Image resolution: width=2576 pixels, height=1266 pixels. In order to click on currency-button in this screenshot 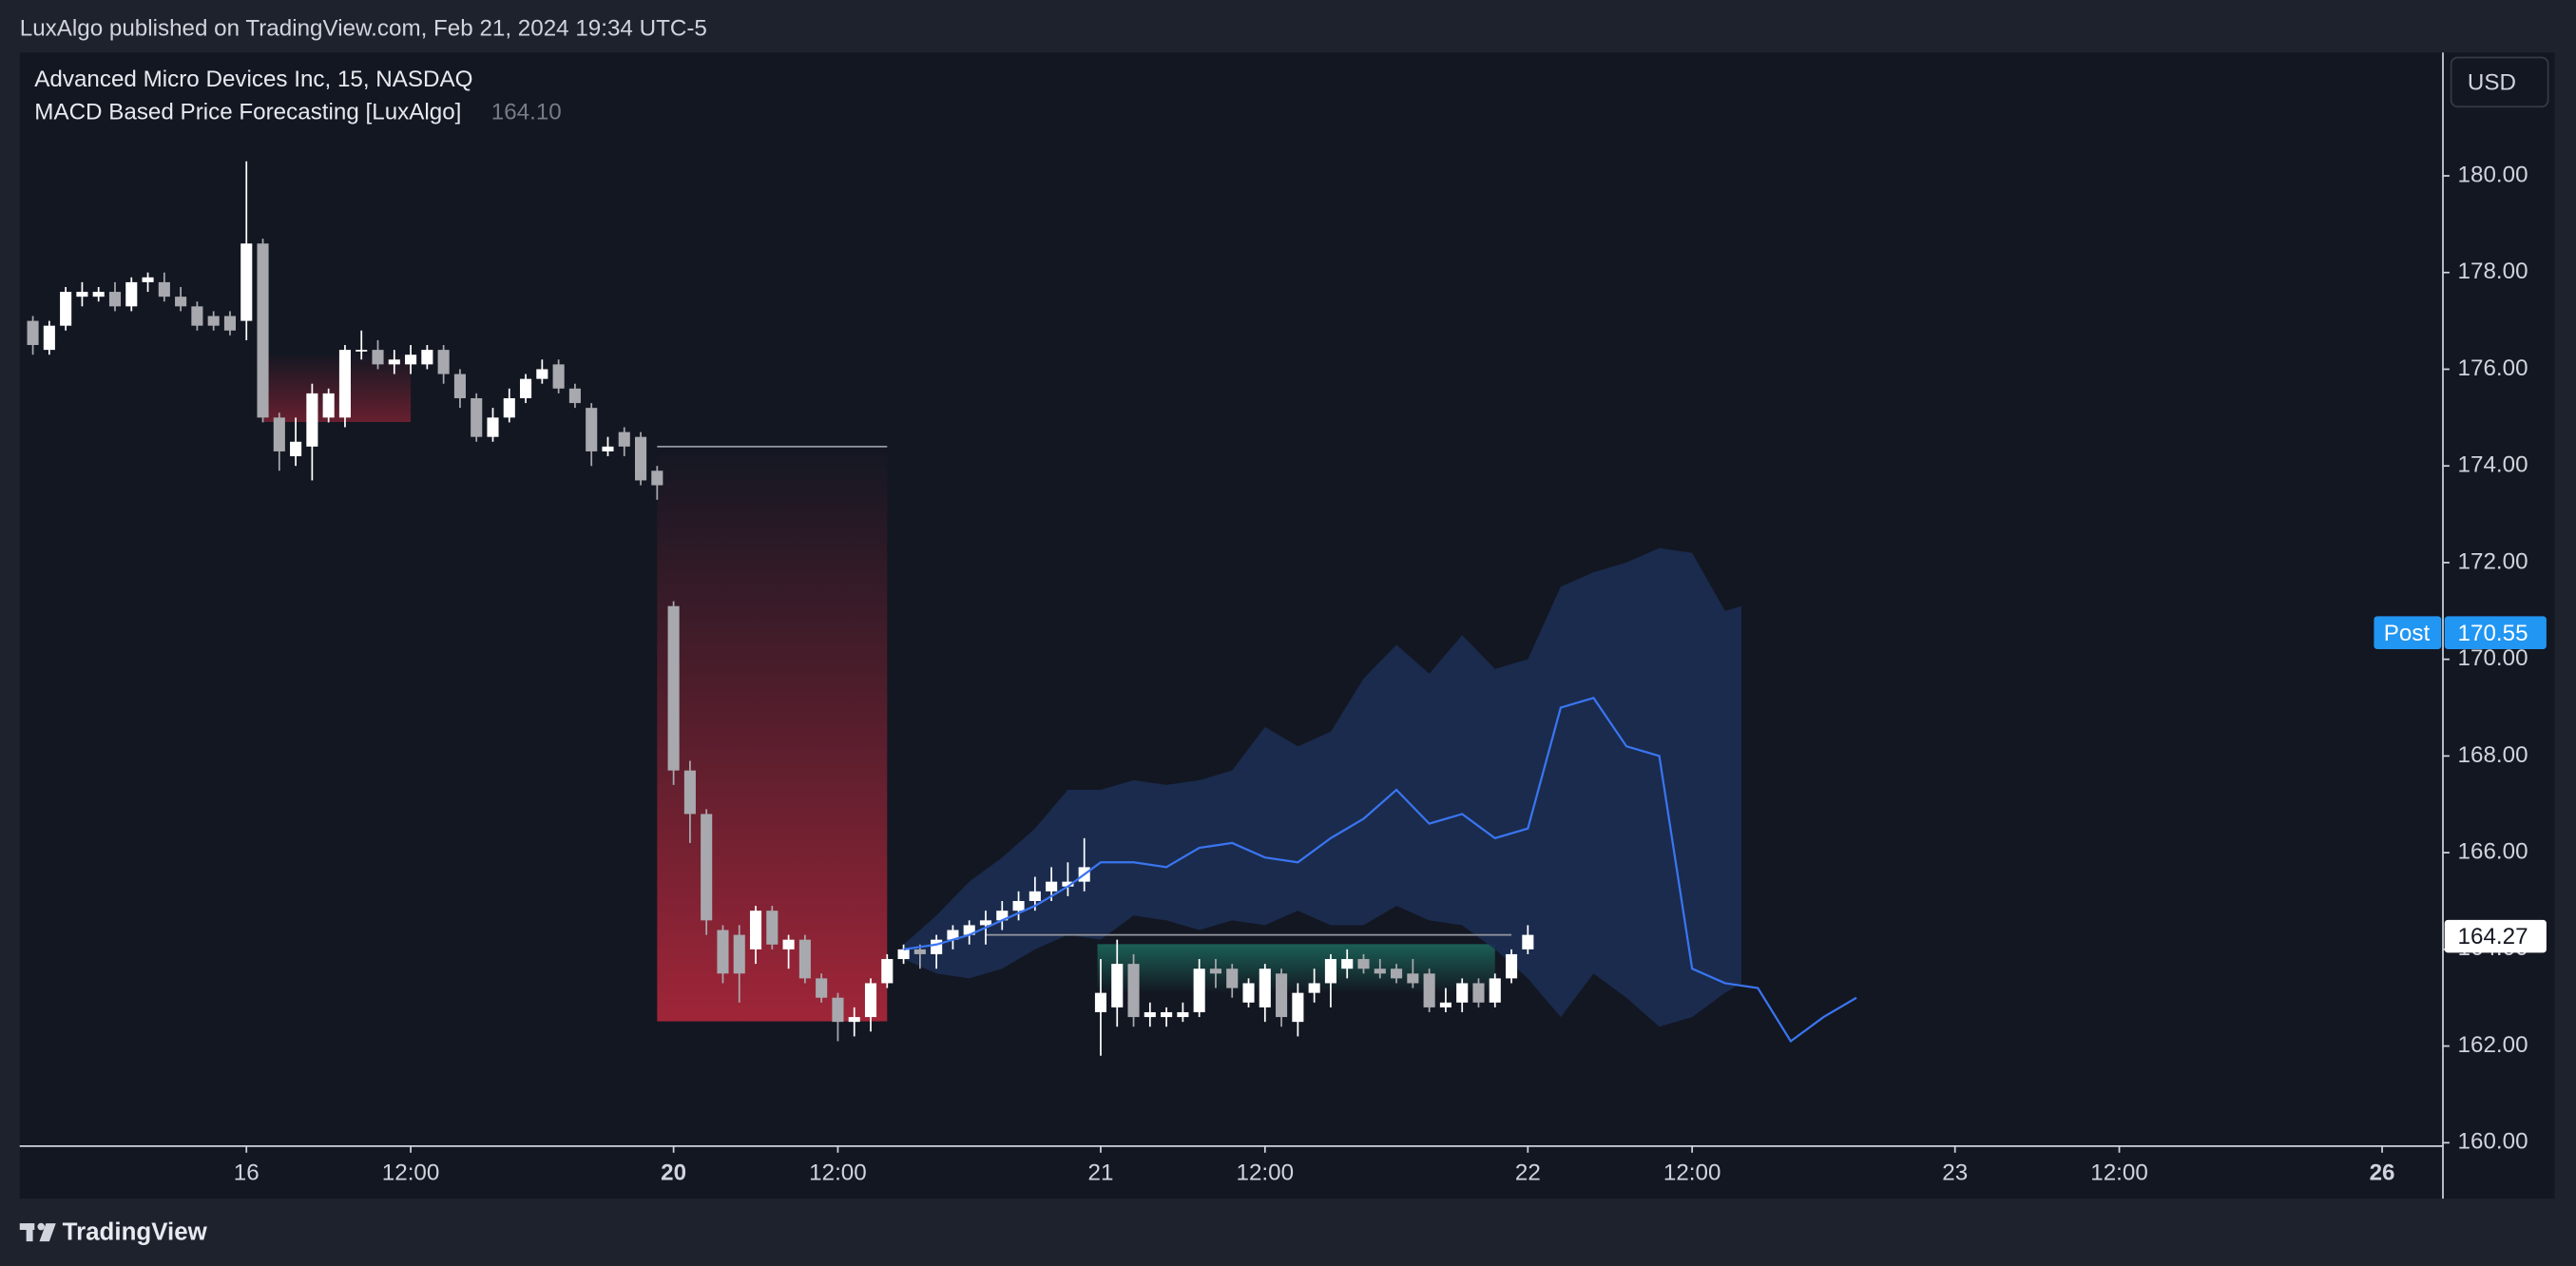, I will do `click(2500, 82)`.